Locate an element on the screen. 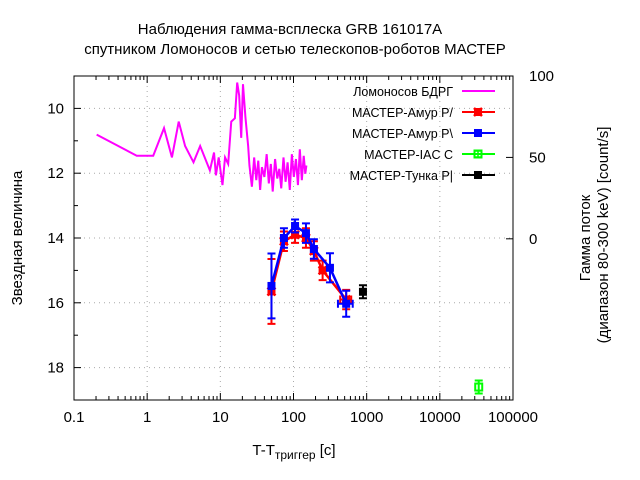 This screenshot has width=640, height=480. chart-title-line-1: Наблюдения гамма-всплеска GRB 161017A is located at coordinates (290, 29).